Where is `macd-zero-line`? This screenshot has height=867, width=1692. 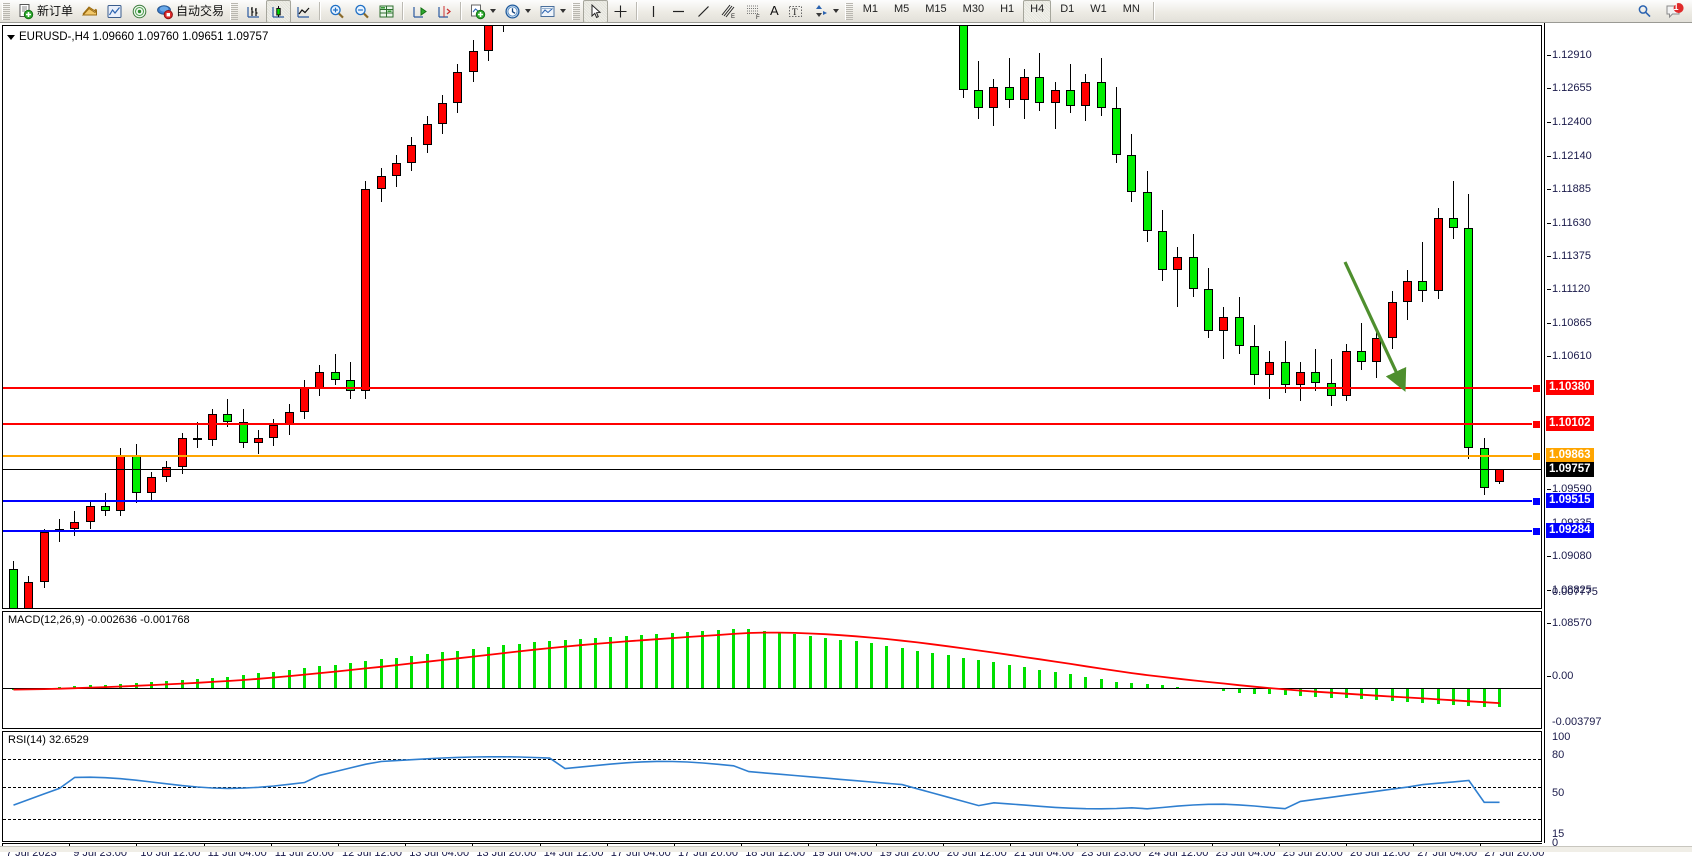
macd-zero-line is located at coordinates (772, 688).